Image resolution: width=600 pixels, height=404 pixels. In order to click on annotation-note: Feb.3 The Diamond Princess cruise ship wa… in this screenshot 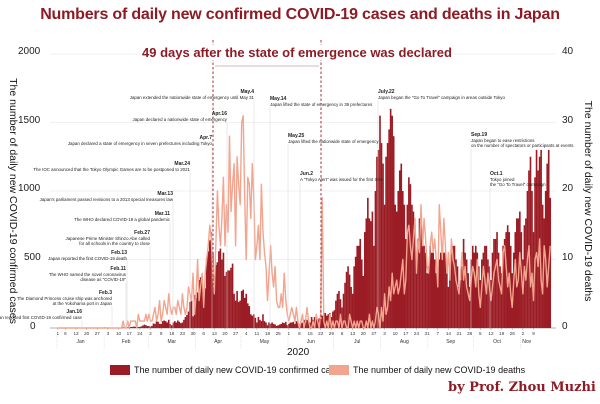, I will do `click(64, 298)`.